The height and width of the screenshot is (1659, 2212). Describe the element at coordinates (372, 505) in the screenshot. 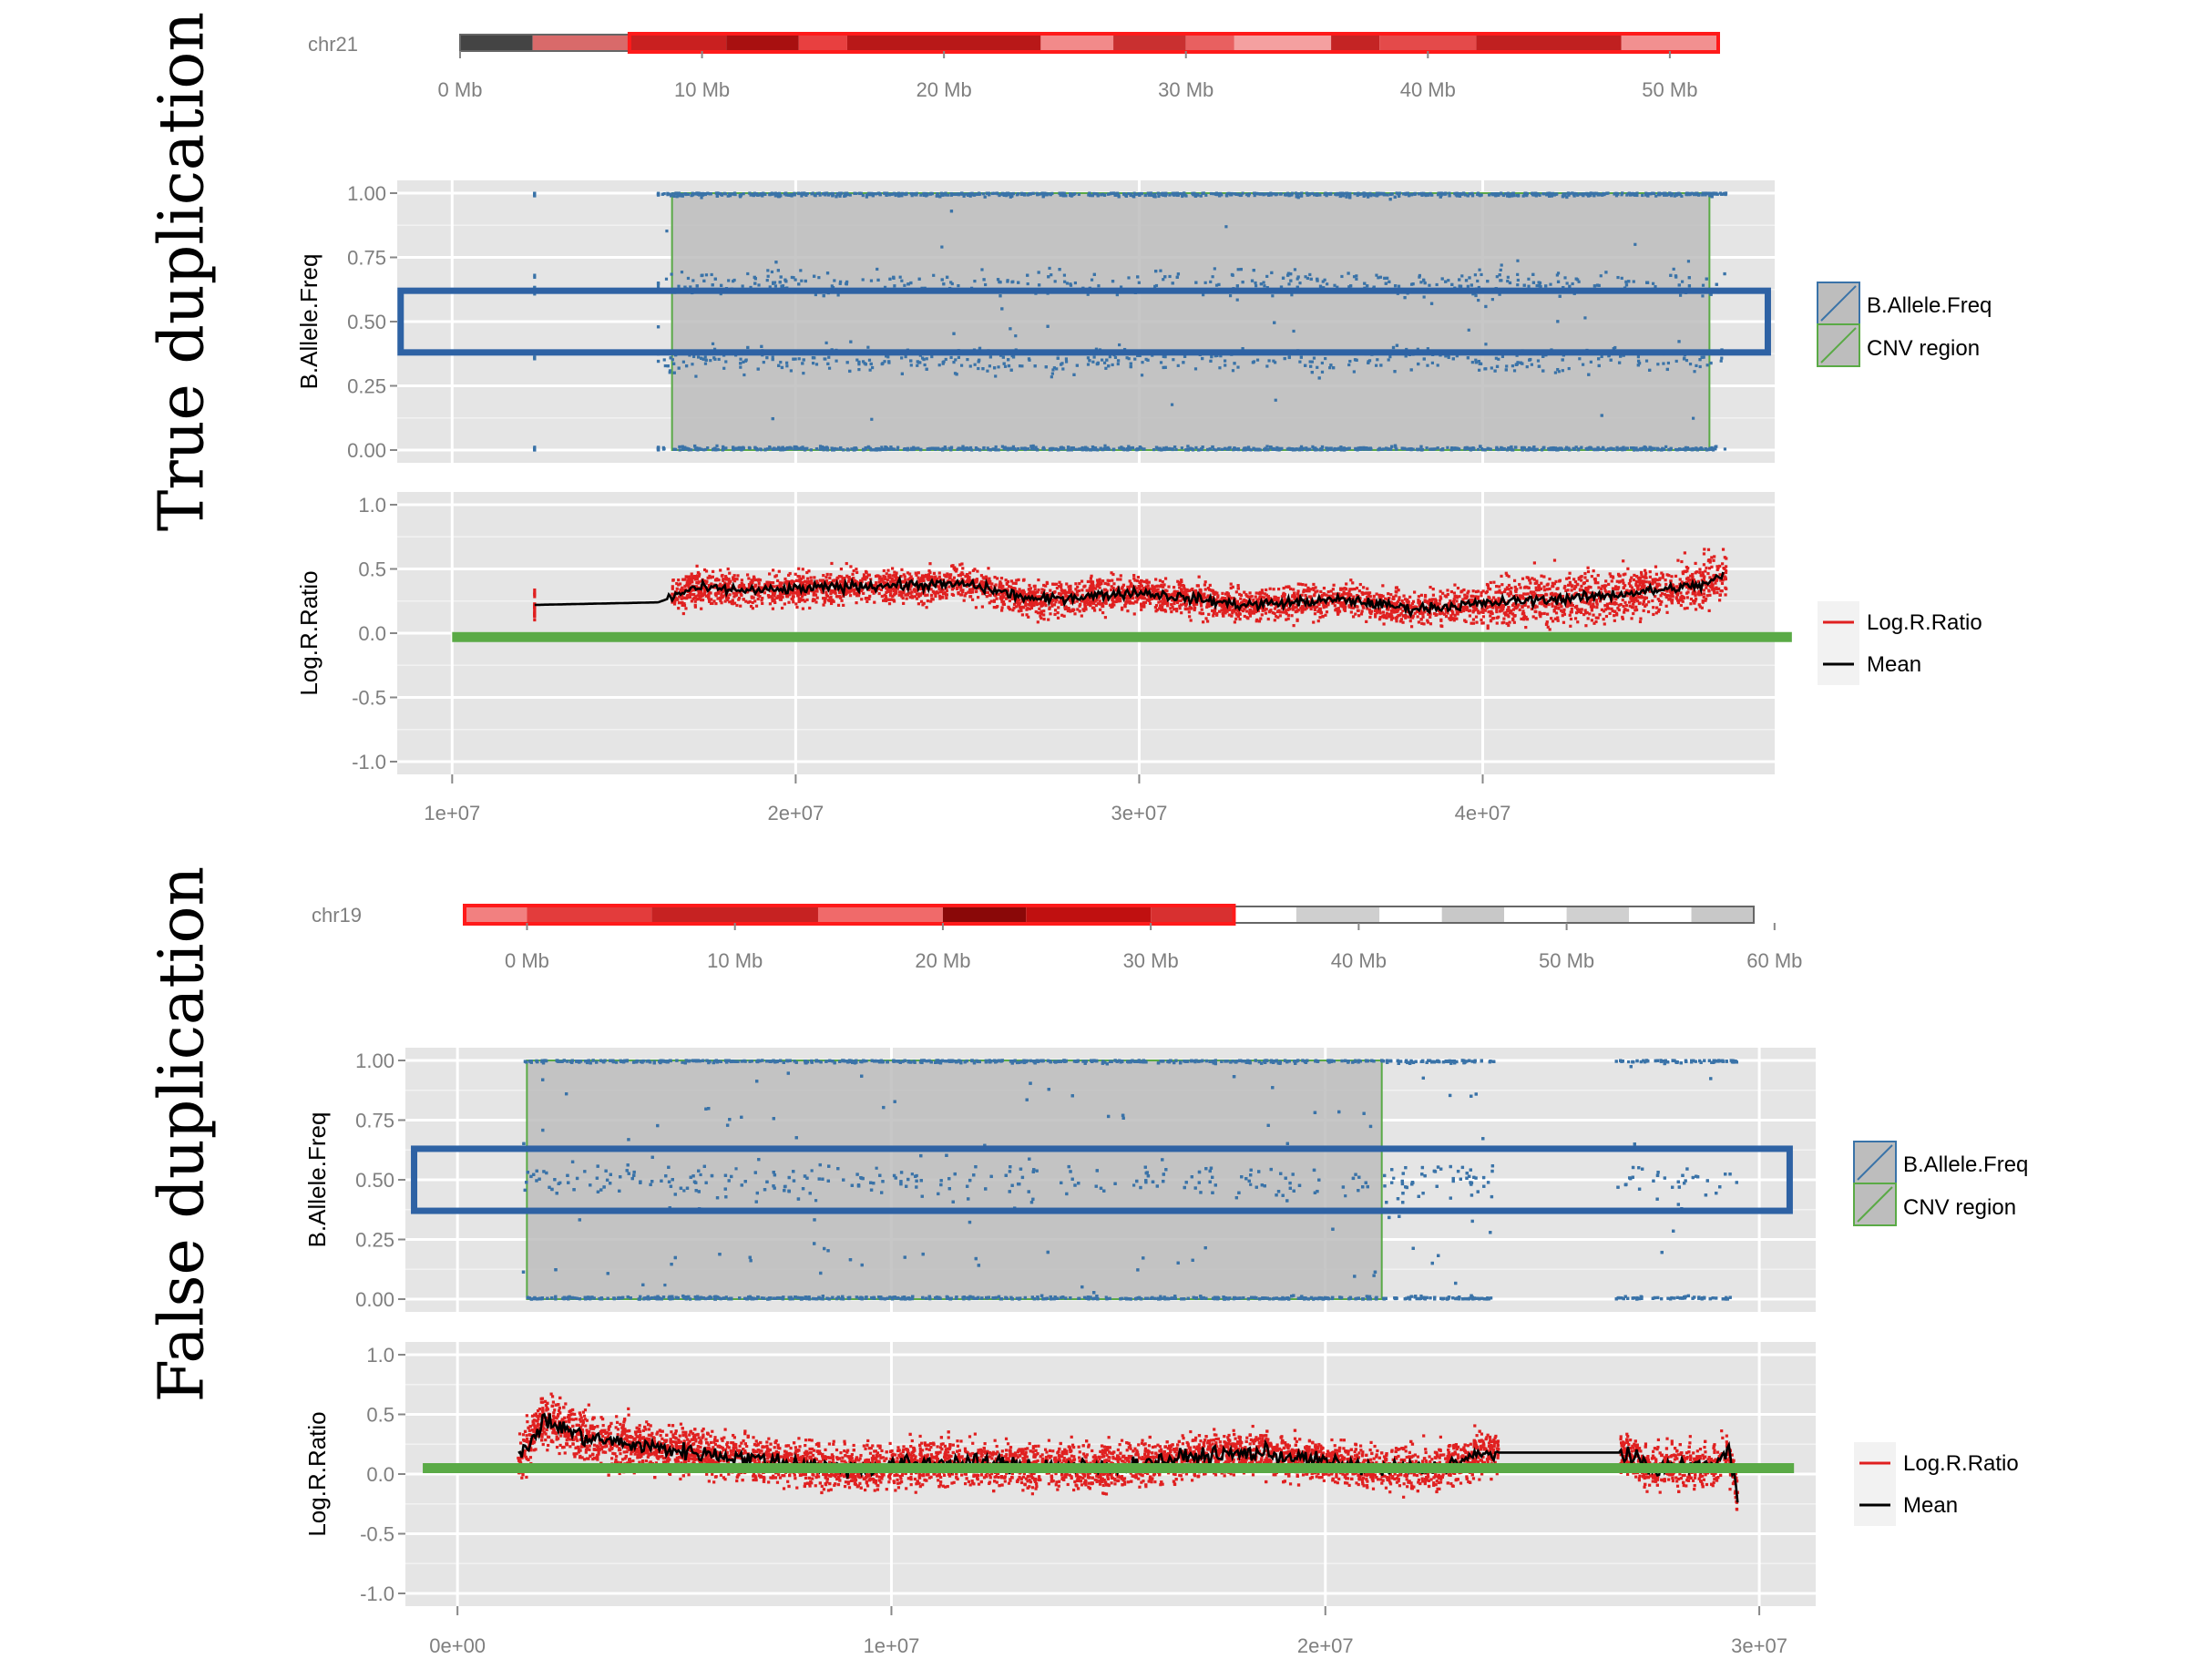

I see `lrr-ytick-label: 1.0` at that location.